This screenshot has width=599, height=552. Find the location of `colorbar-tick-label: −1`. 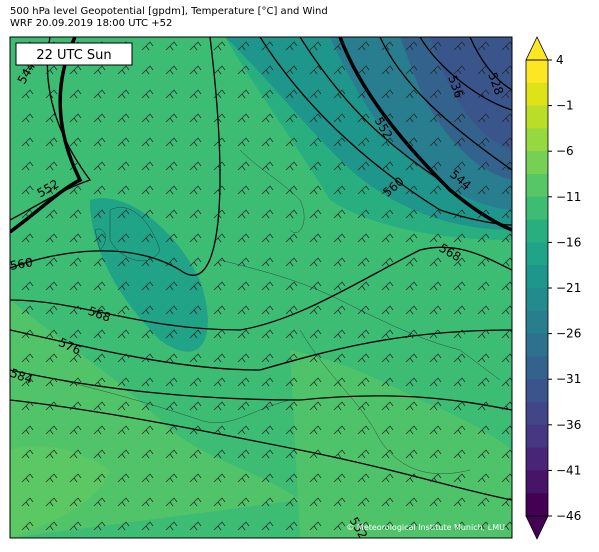

colorbar-tick-label: −1 is located at coordinates (565, 106).